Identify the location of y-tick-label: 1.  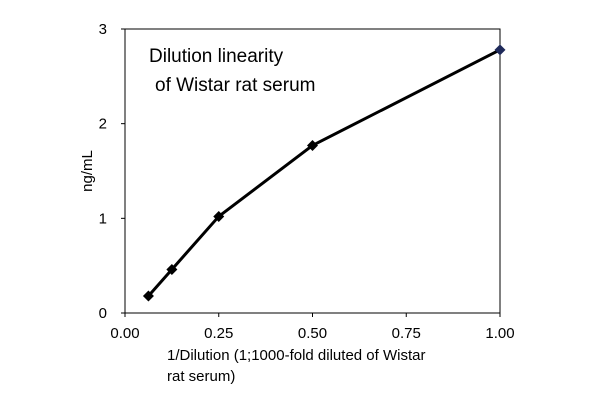
(103, 218).